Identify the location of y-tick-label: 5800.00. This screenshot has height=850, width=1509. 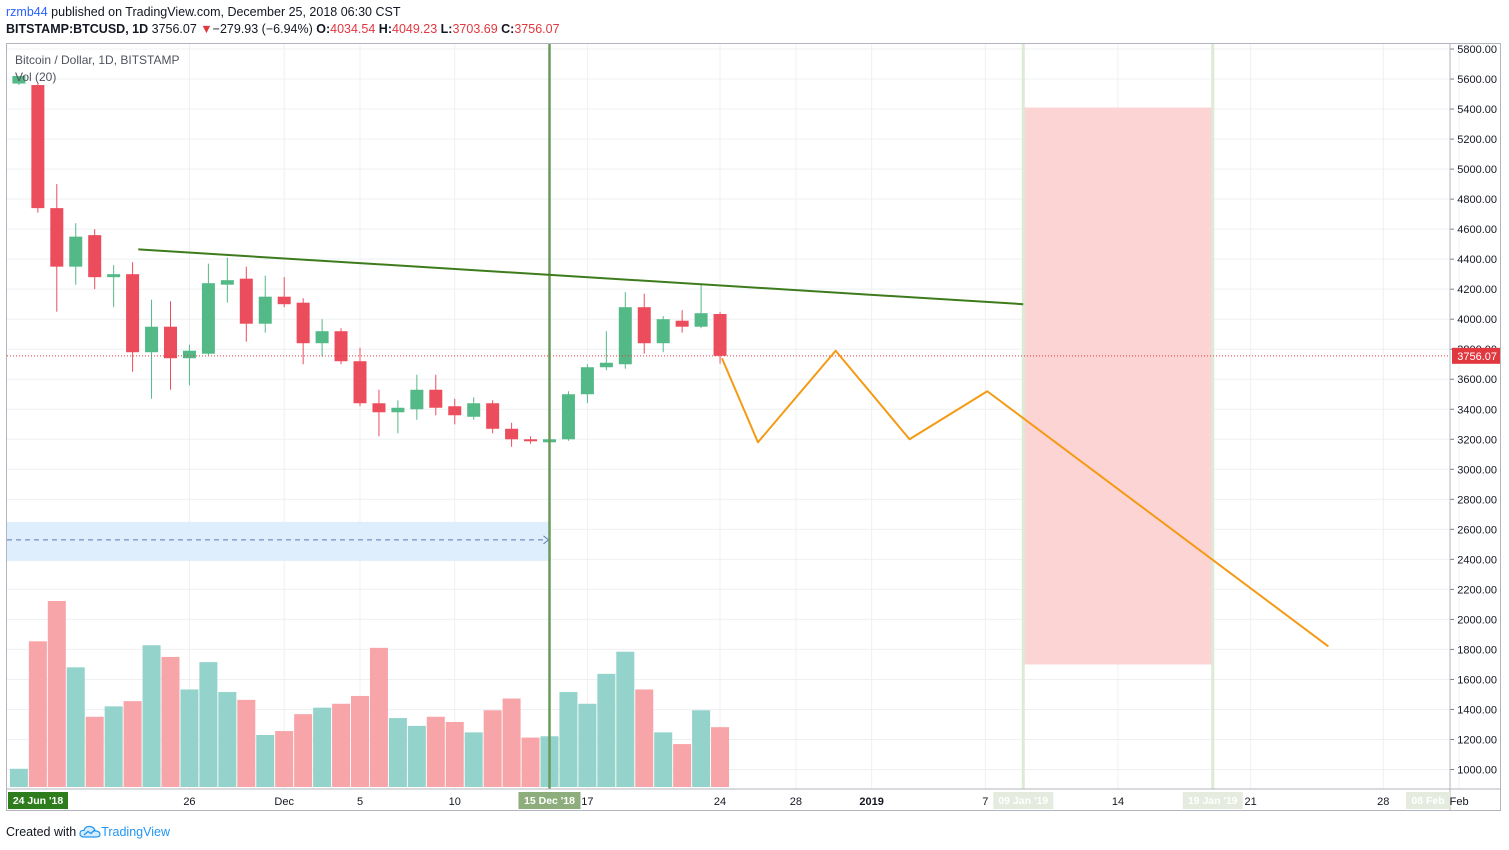
(1477, 50).